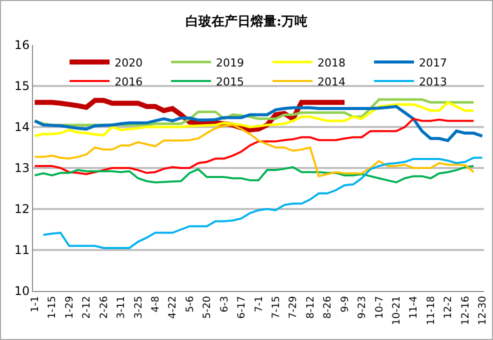 The width and height of the screenshot is (493, 340). What do you see at coordinates (242, 307) in the screenshot?
I see `x-tick-label: 6-17` at bounding box center [242, 307].